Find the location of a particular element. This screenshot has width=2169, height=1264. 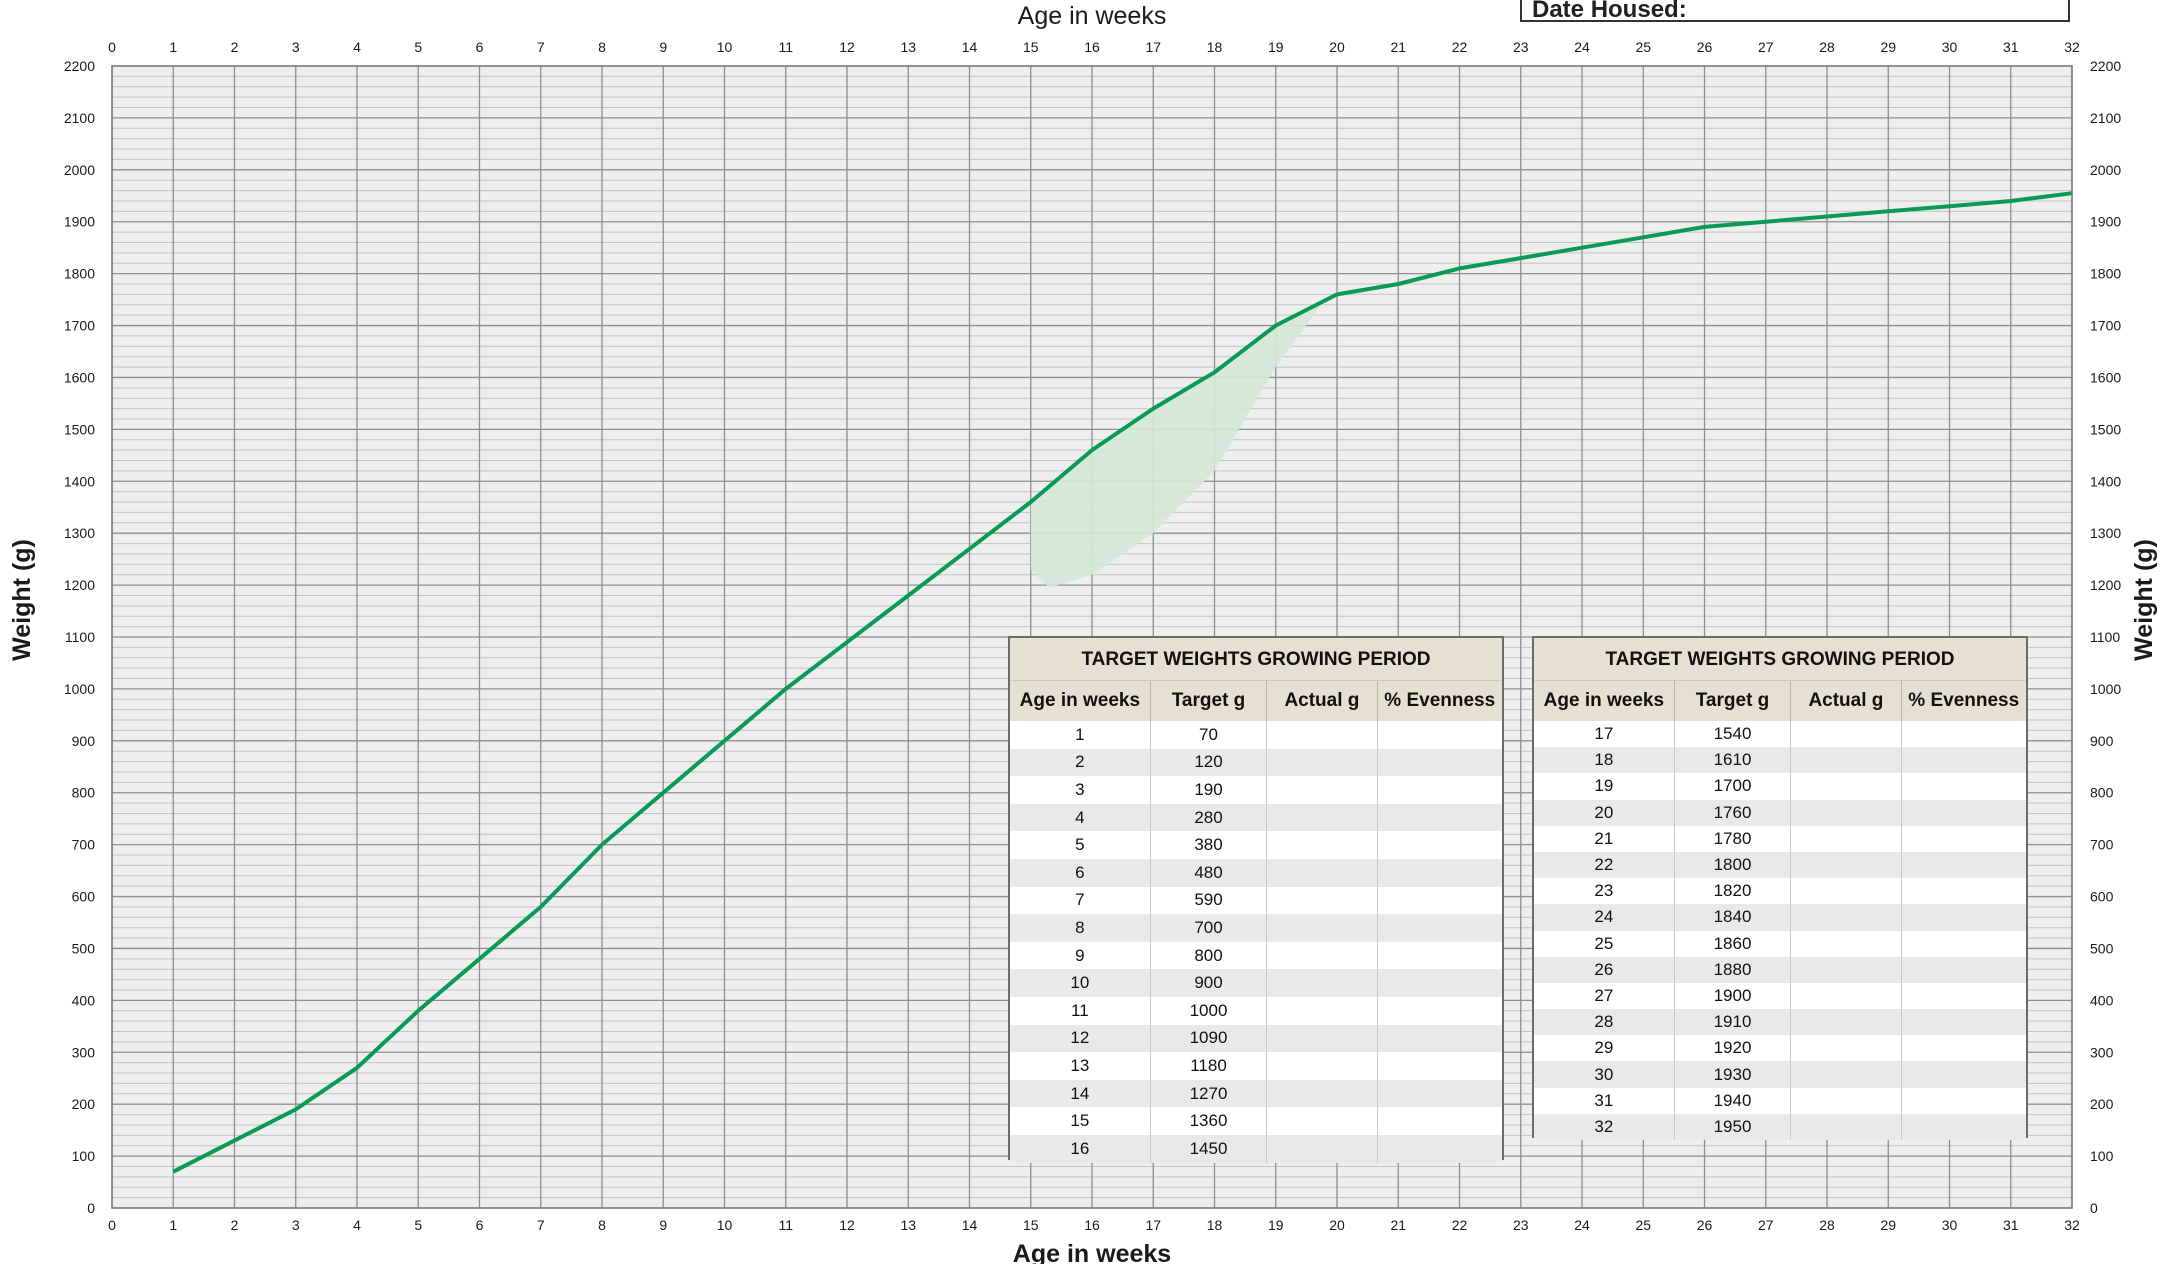

y-tick-label-left: 1800 is located at coordinates (79, 274).